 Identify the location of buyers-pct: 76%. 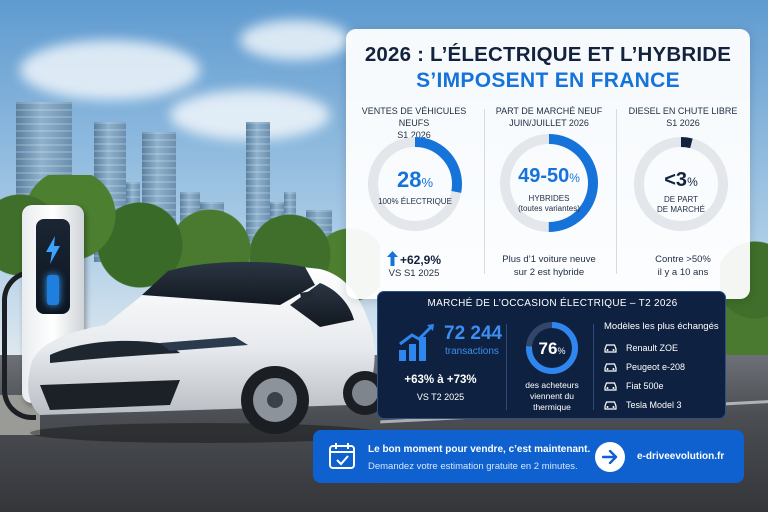
(552, 349).